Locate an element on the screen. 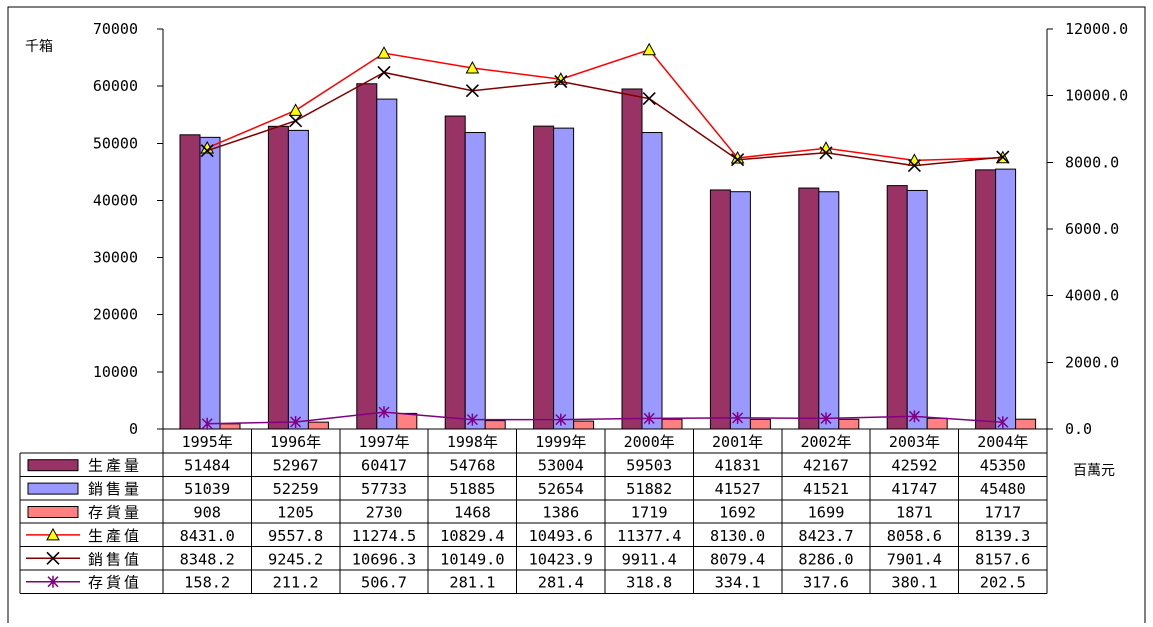 This screenshot has height=627, width=1153. y-right-tick-label: 8000.0 is located at coordinates (1092, 162).